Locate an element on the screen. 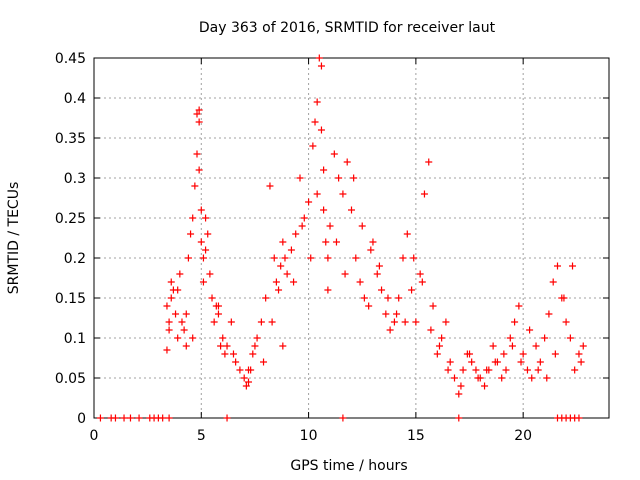 Image resolution: width=640 pixels, height=480 pixels. y-tick-label: 0.1 is located at coordinates (75, 339).